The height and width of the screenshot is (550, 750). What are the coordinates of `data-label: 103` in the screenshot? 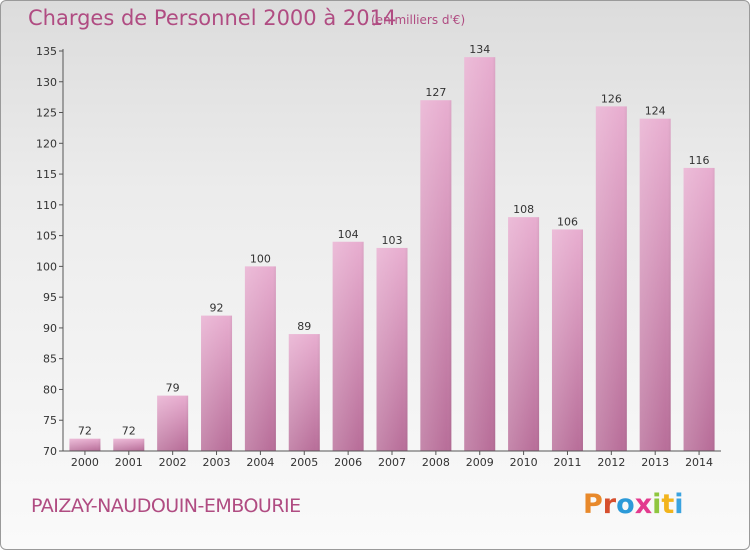 It's located at (392, 240).